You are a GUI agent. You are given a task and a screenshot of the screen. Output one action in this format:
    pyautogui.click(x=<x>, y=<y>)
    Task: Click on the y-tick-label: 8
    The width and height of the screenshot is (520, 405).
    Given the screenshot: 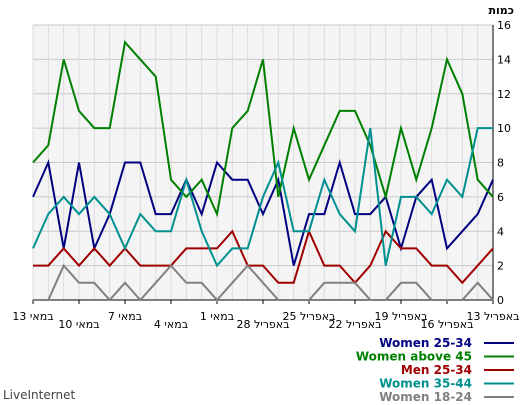 What is the action you would take?
    pyautogui.click(x=500, y=163)
    